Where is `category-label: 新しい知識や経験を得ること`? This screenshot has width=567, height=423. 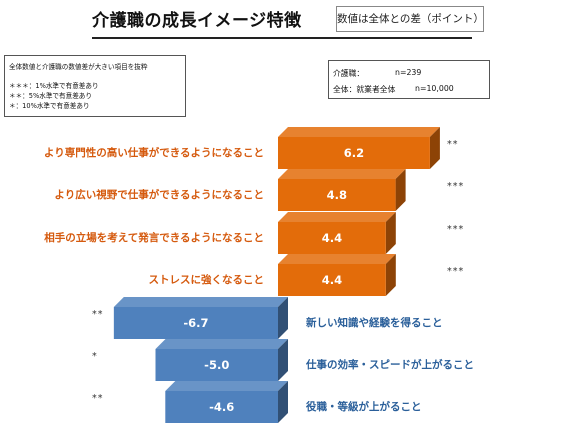 category-label: 新しい知識や経験を得ること is located at coordinates (374, 323).